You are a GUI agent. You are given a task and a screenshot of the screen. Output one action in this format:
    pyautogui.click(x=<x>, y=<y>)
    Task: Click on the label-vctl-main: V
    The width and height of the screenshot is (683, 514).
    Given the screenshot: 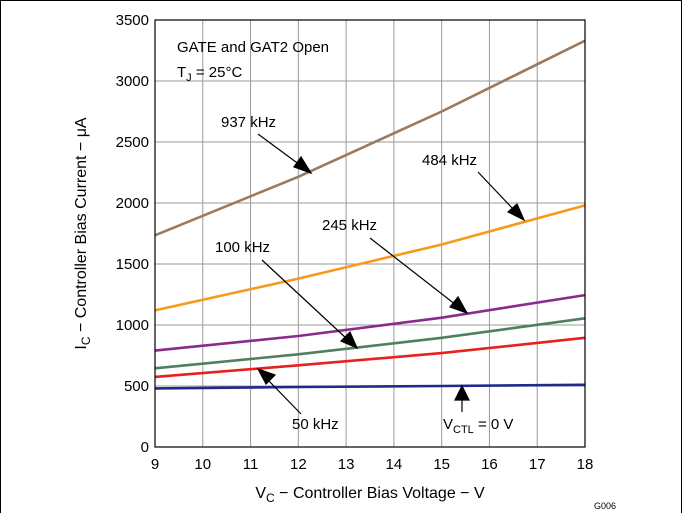 What is the action you would take?
    pyautogui.click(x=448, y=424)
    